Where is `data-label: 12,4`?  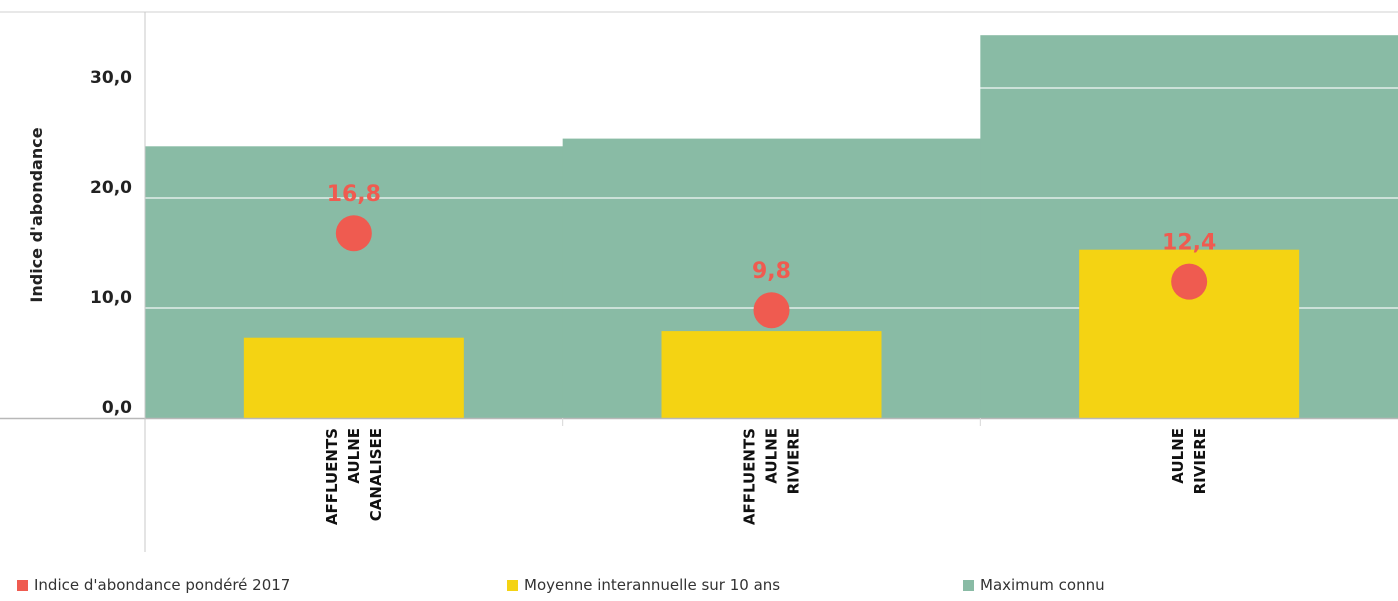
data-label: 12,4 is located at coordinates (1189, 243).